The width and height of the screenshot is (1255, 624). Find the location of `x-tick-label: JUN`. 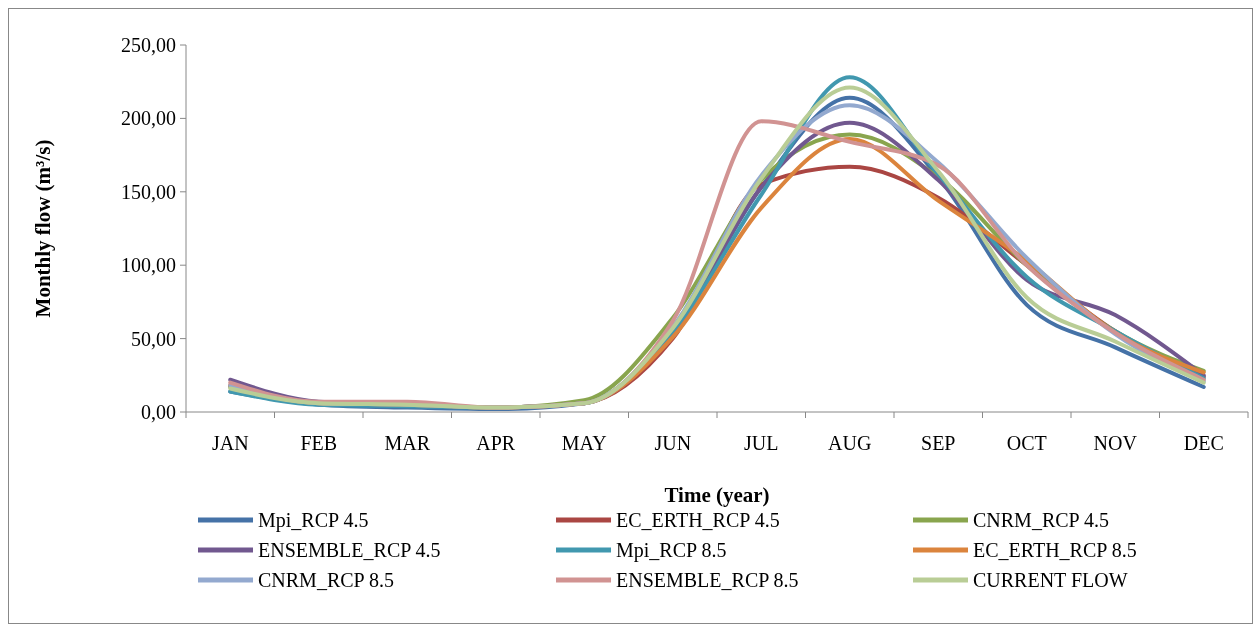

x-tick-label: JUN is located at coordinates (673, 443).